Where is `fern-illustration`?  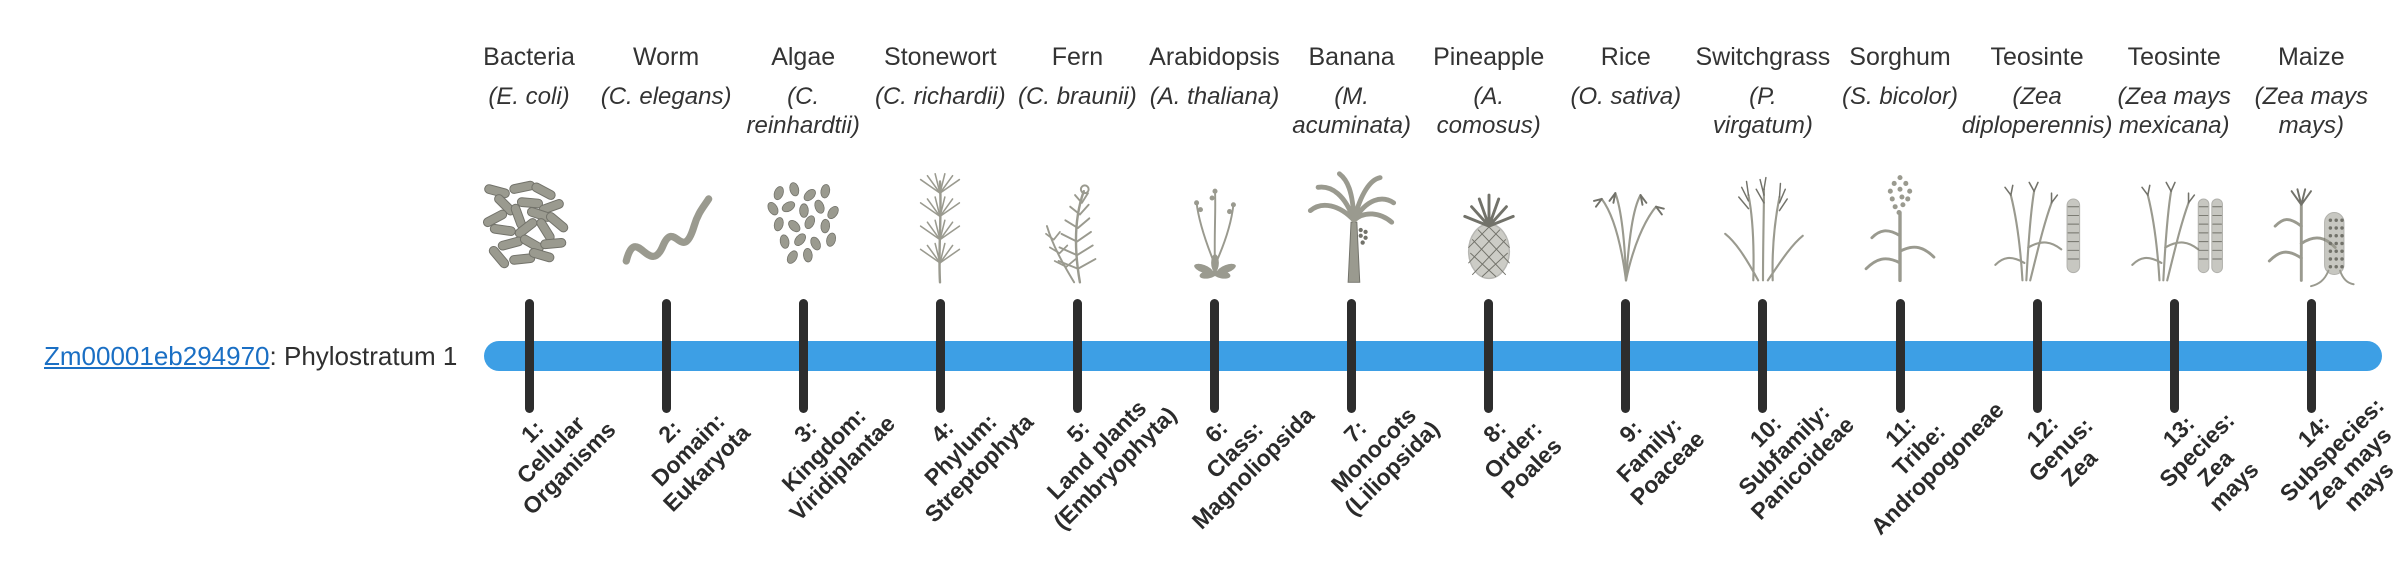
fern-illustration is located at coordinates (1077, 229).